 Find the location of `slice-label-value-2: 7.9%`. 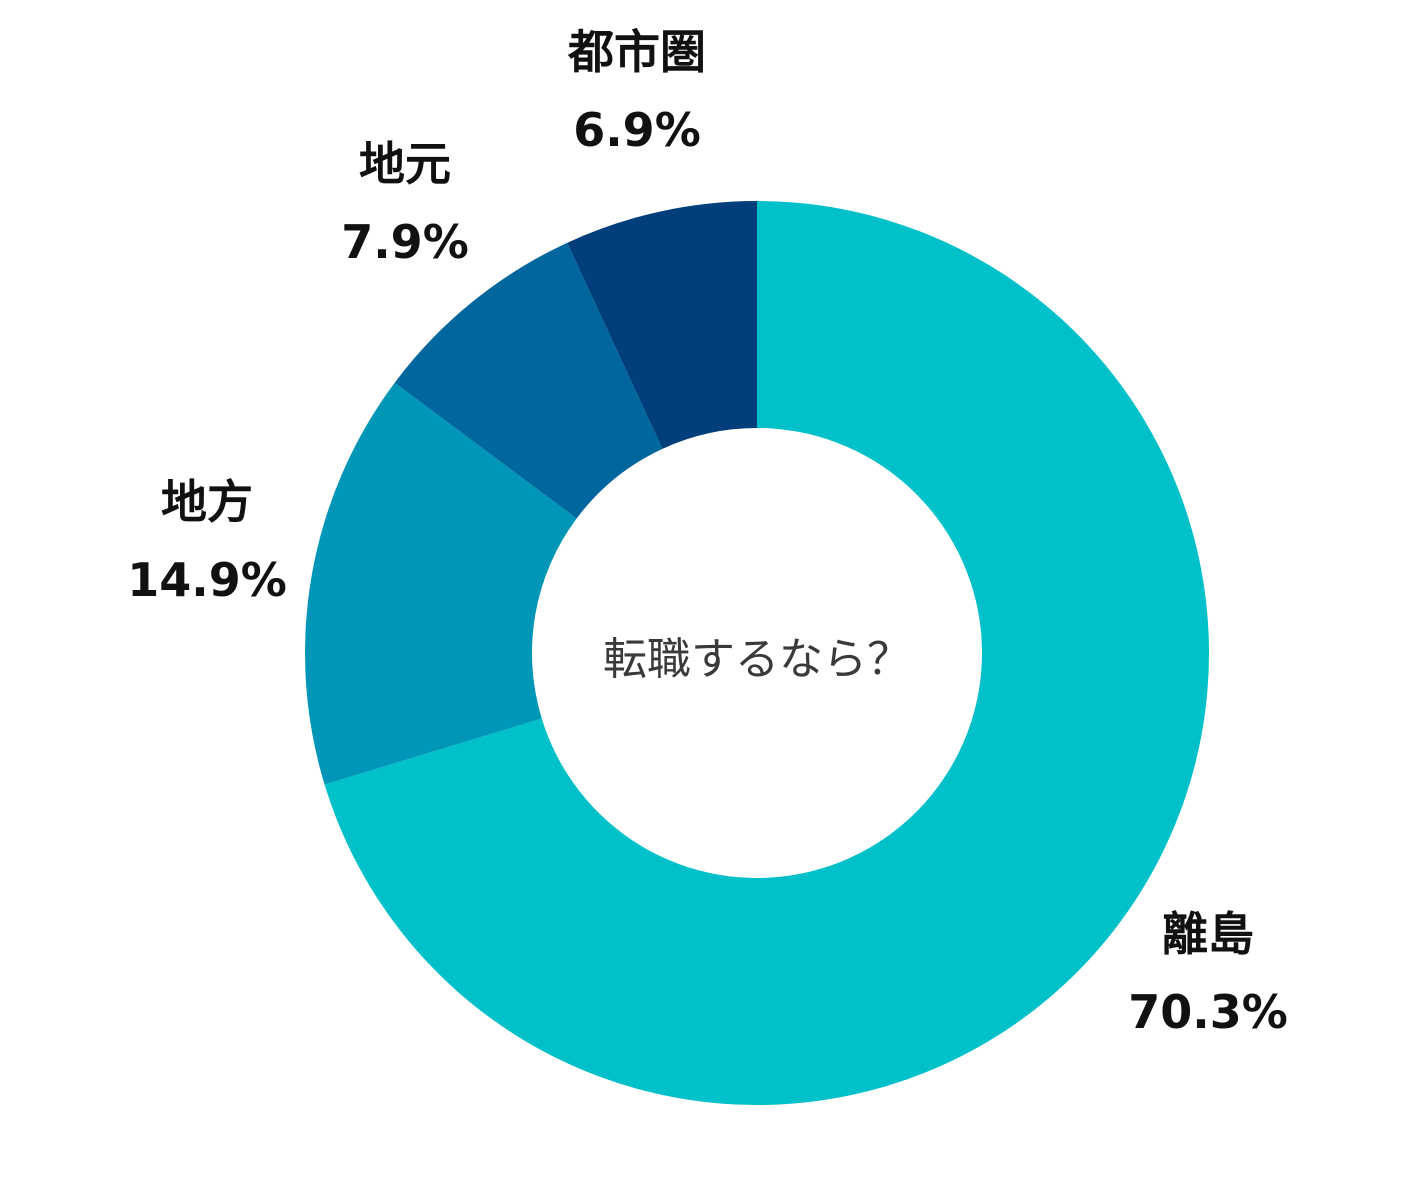

slice-label-value-2: 7.9% is located at coordinates (405, 242).